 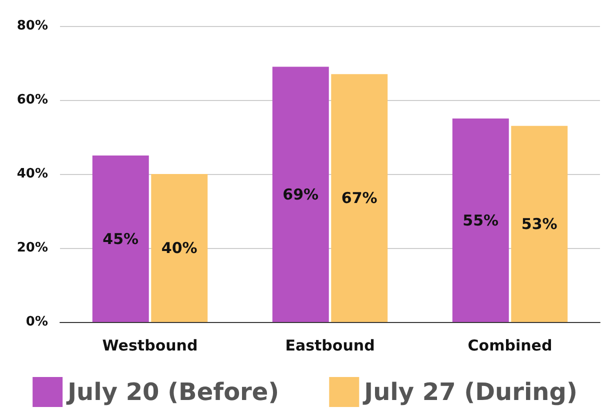 I want to click on data-label: 45%, so click(x=120, y=239).